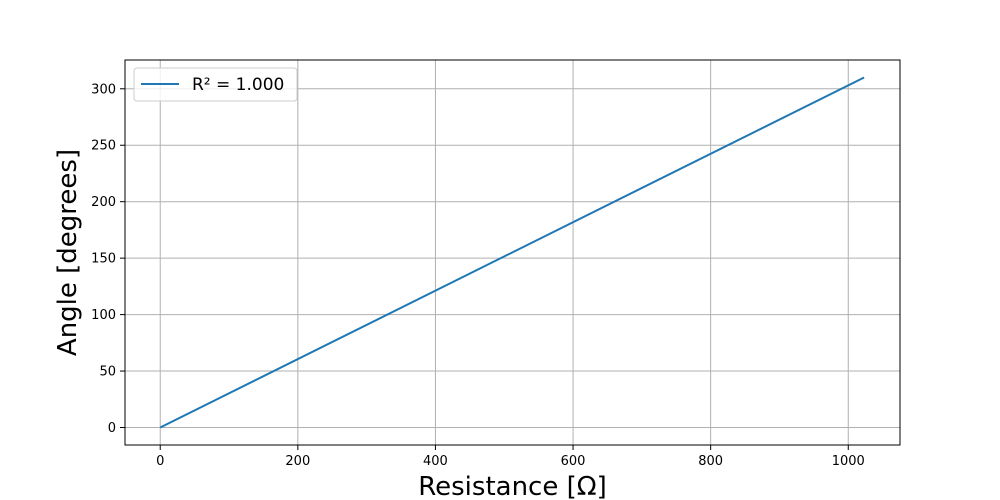  What do you see at coordinates (435, 461) in the screenshot?
I see `x-tick-label: 400` at bounding box center [435, 461].